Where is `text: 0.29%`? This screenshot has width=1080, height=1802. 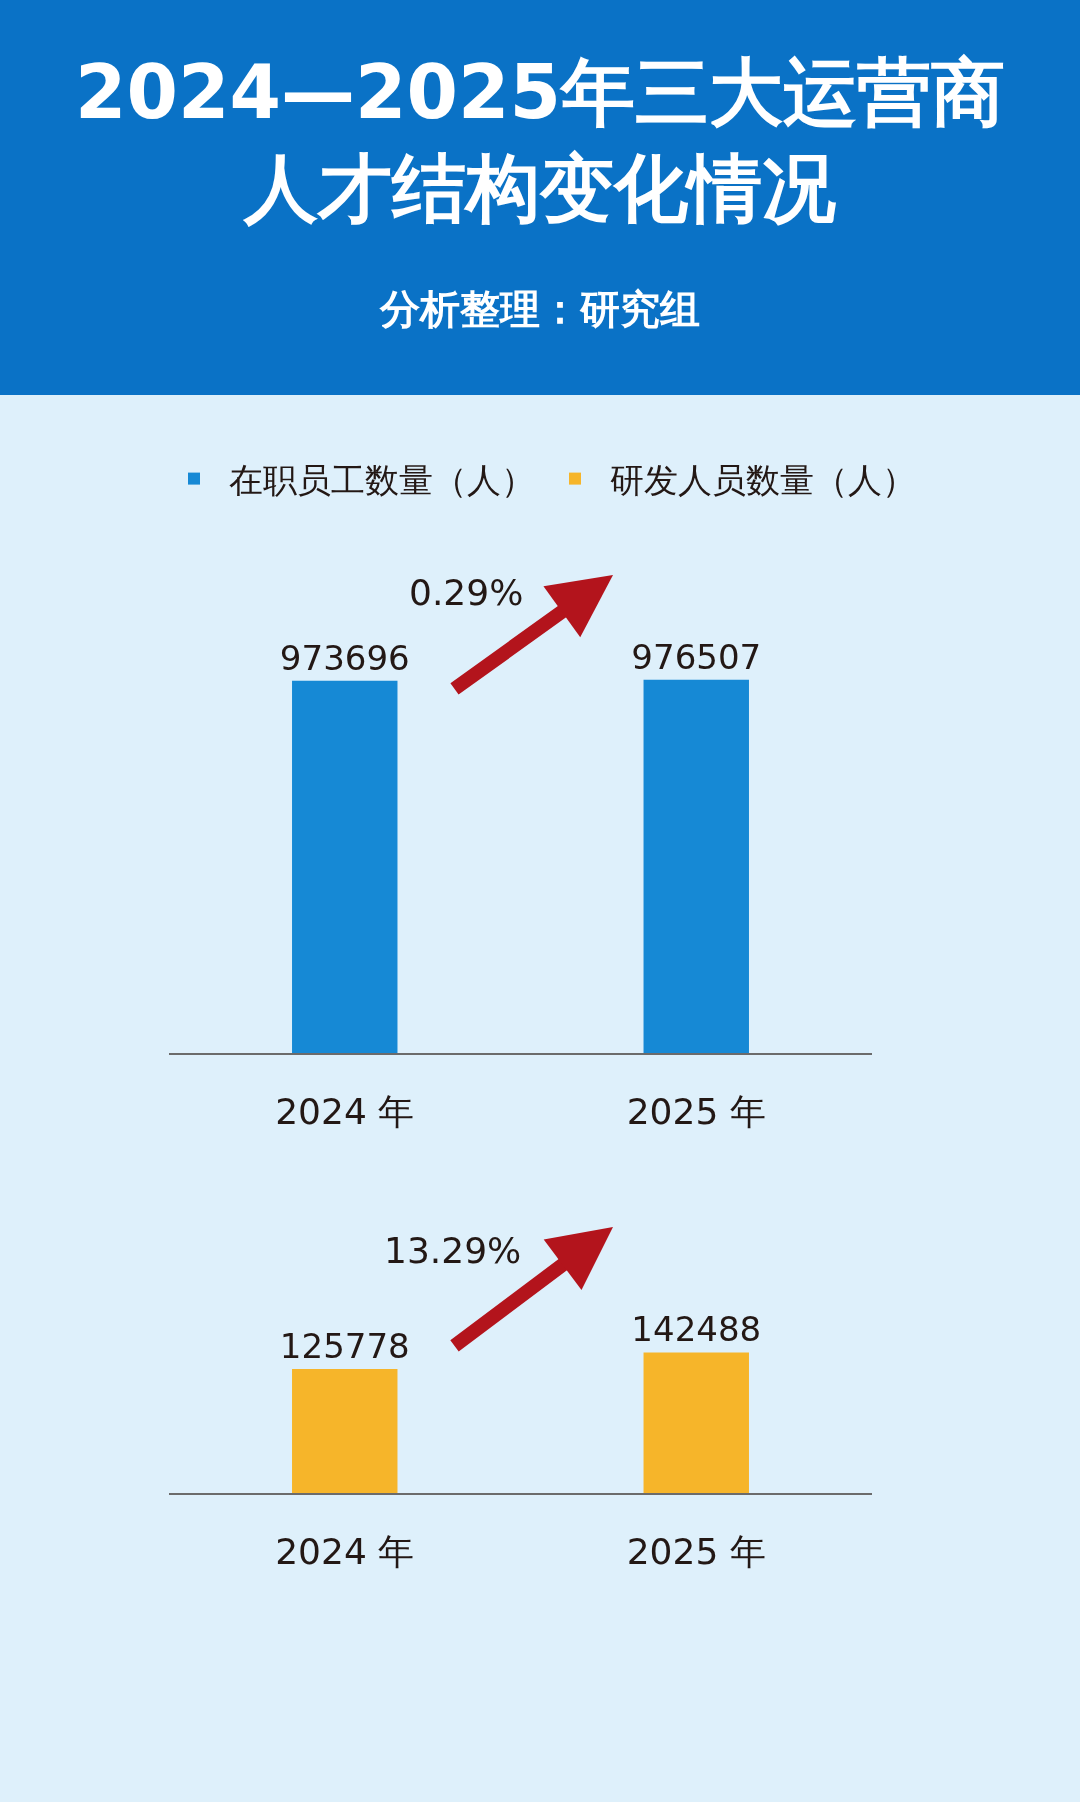 text: 0.29% is located at coordinates (466, 592).